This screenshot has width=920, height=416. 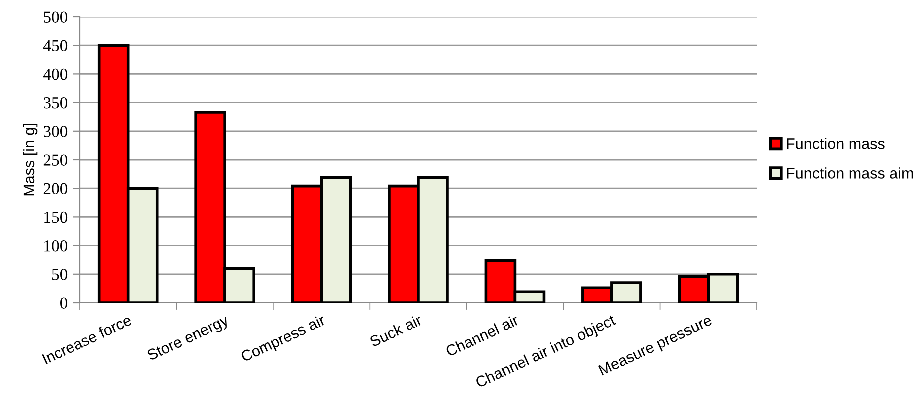 I want to click on y-tick-label: 250, so click(x=56, y=160).